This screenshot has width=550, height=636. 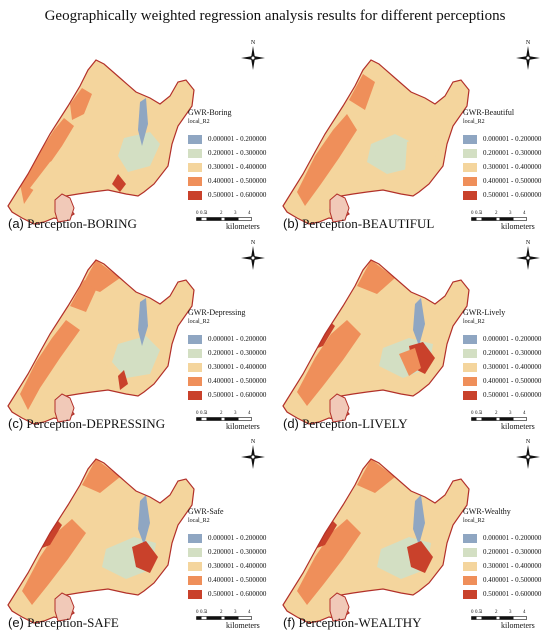 What do you see at coordinates (368, 223) in the screenshot?
I see `panel-name: Perception-BEAUTIFUL` at bounding box center [368, 223].